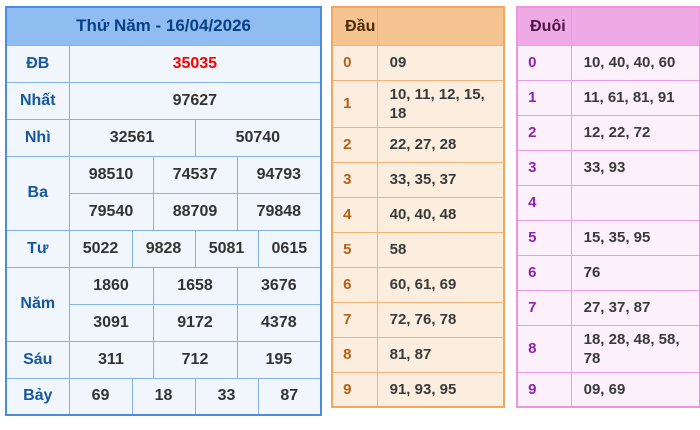 This screenshot has height=430, width=700. I want to click on duoi-values: 76, so click(635, 272).